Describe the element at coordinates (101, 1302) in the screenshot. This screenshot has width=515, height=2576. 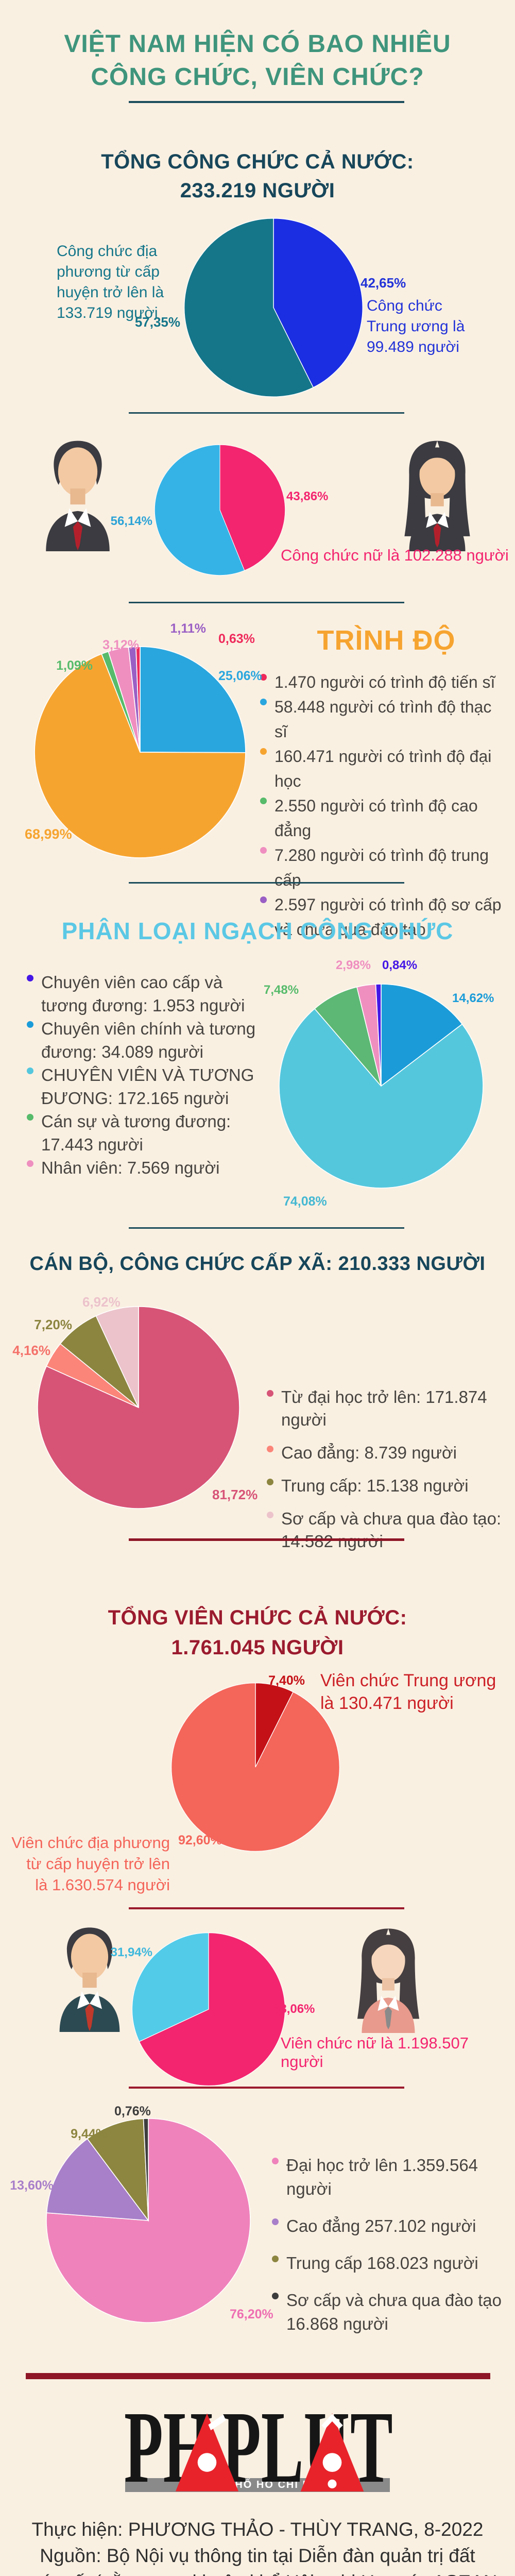
I see `s5-pct-socap: 6,92%` at that location.